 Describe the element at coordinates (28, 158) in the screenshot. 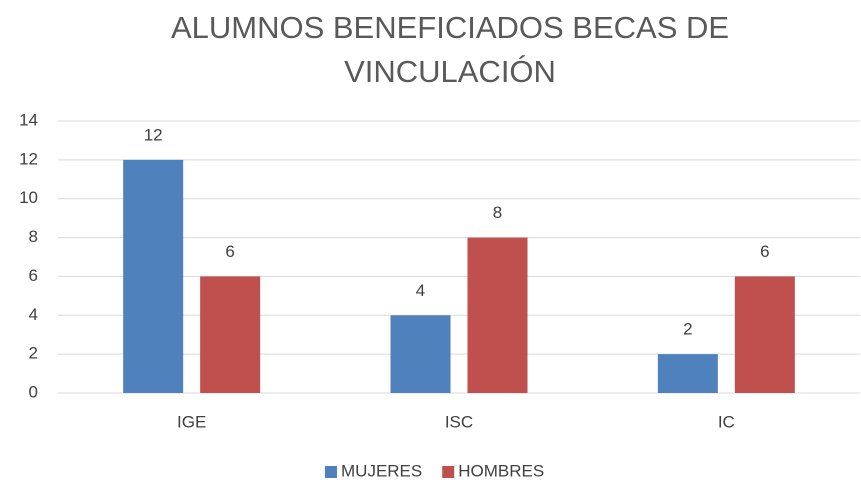

I see `y-tick-label: 12` at that location.